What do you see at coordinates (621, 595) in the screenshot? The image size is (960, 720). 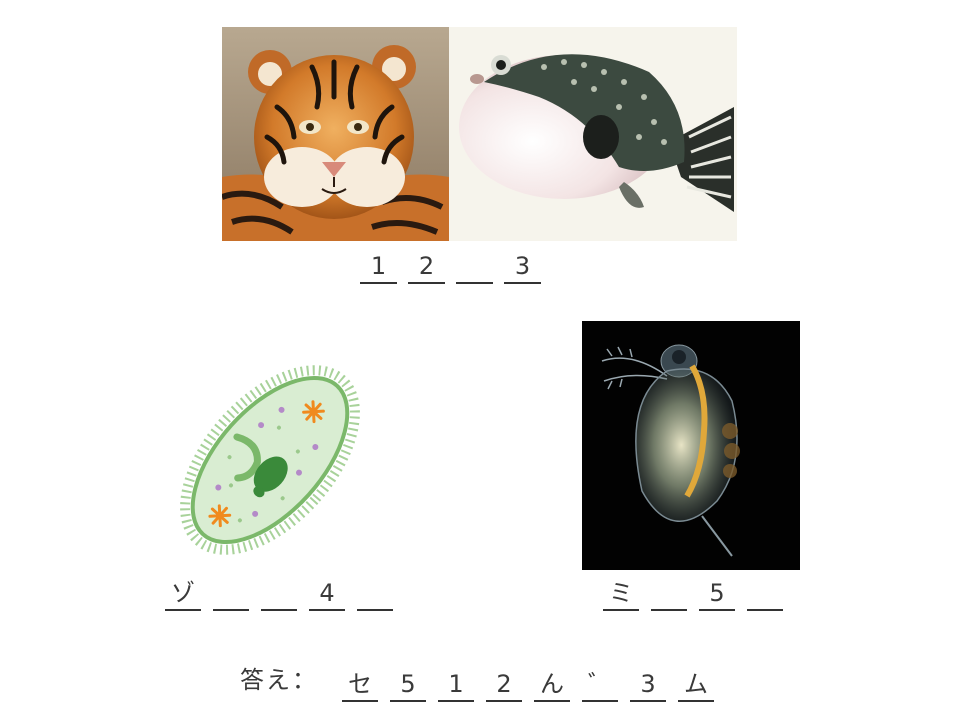 I see `puzzle3-blank-1: ミ` at bounding box center [621, 595].